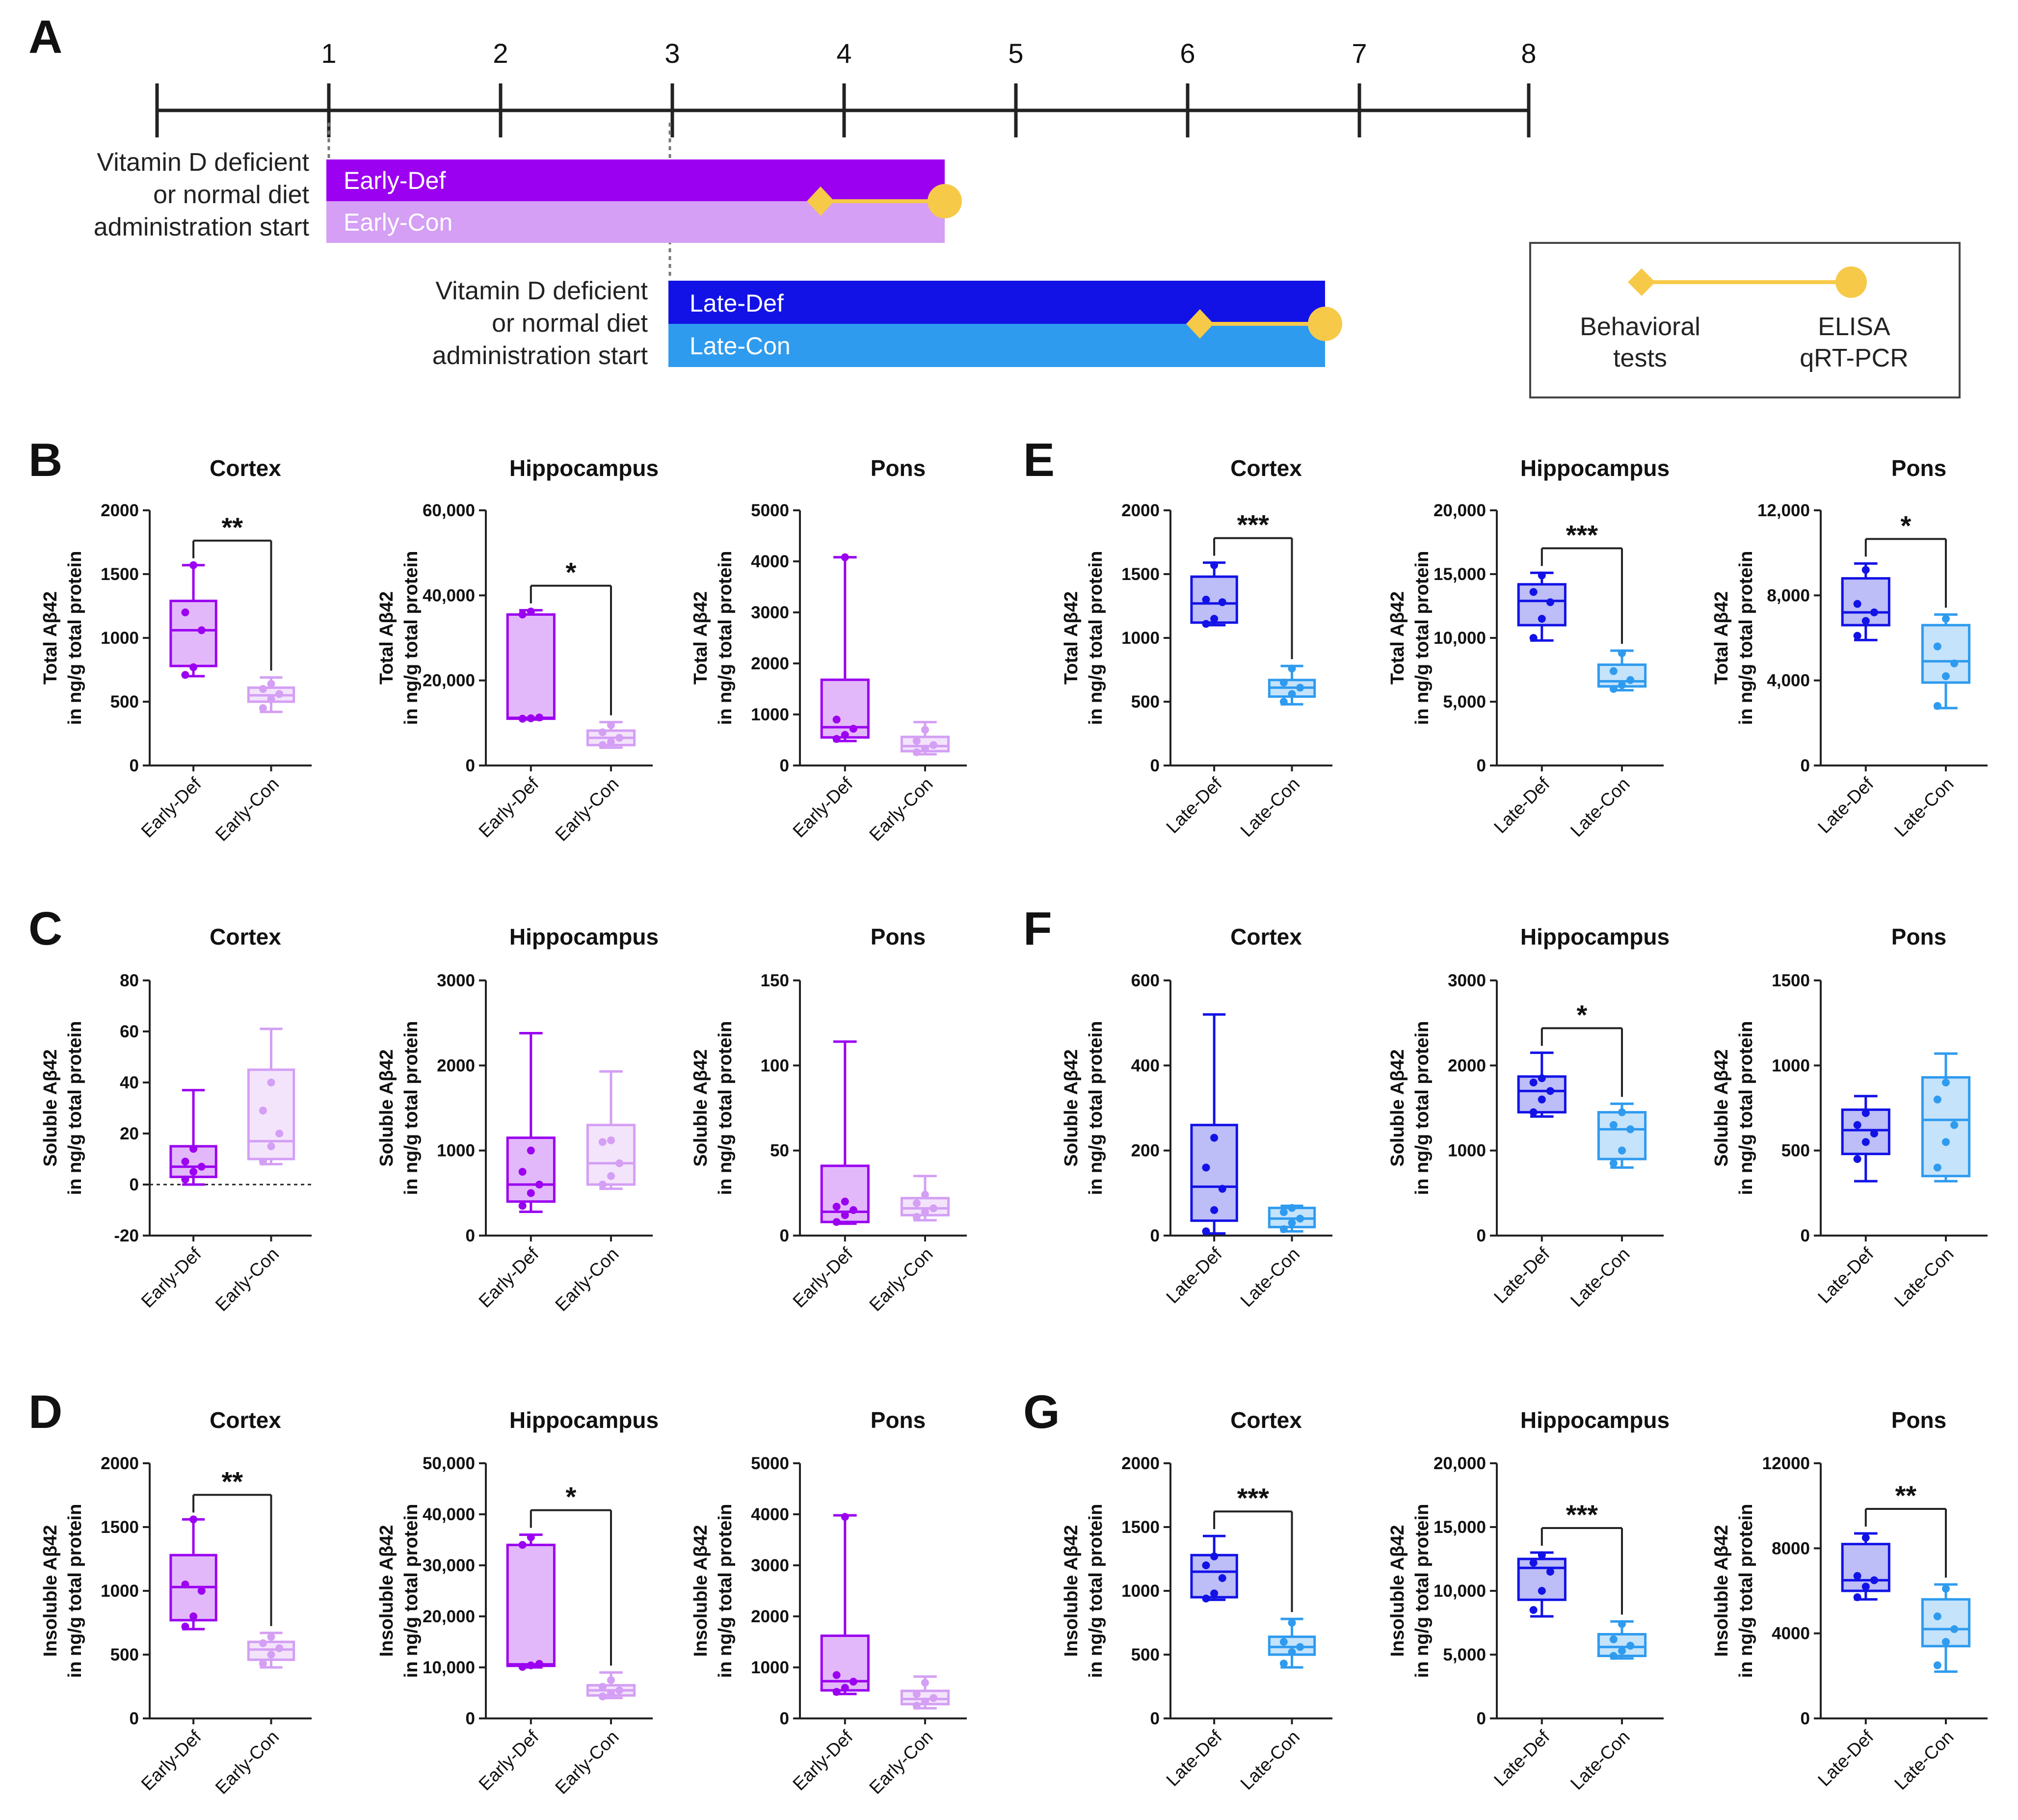 The height and width of the screenshot is (1820, 2018). Describe the element at coordinates (171, 1760) in the screenshot. I see `x-category-label: Early-Def` at that location.